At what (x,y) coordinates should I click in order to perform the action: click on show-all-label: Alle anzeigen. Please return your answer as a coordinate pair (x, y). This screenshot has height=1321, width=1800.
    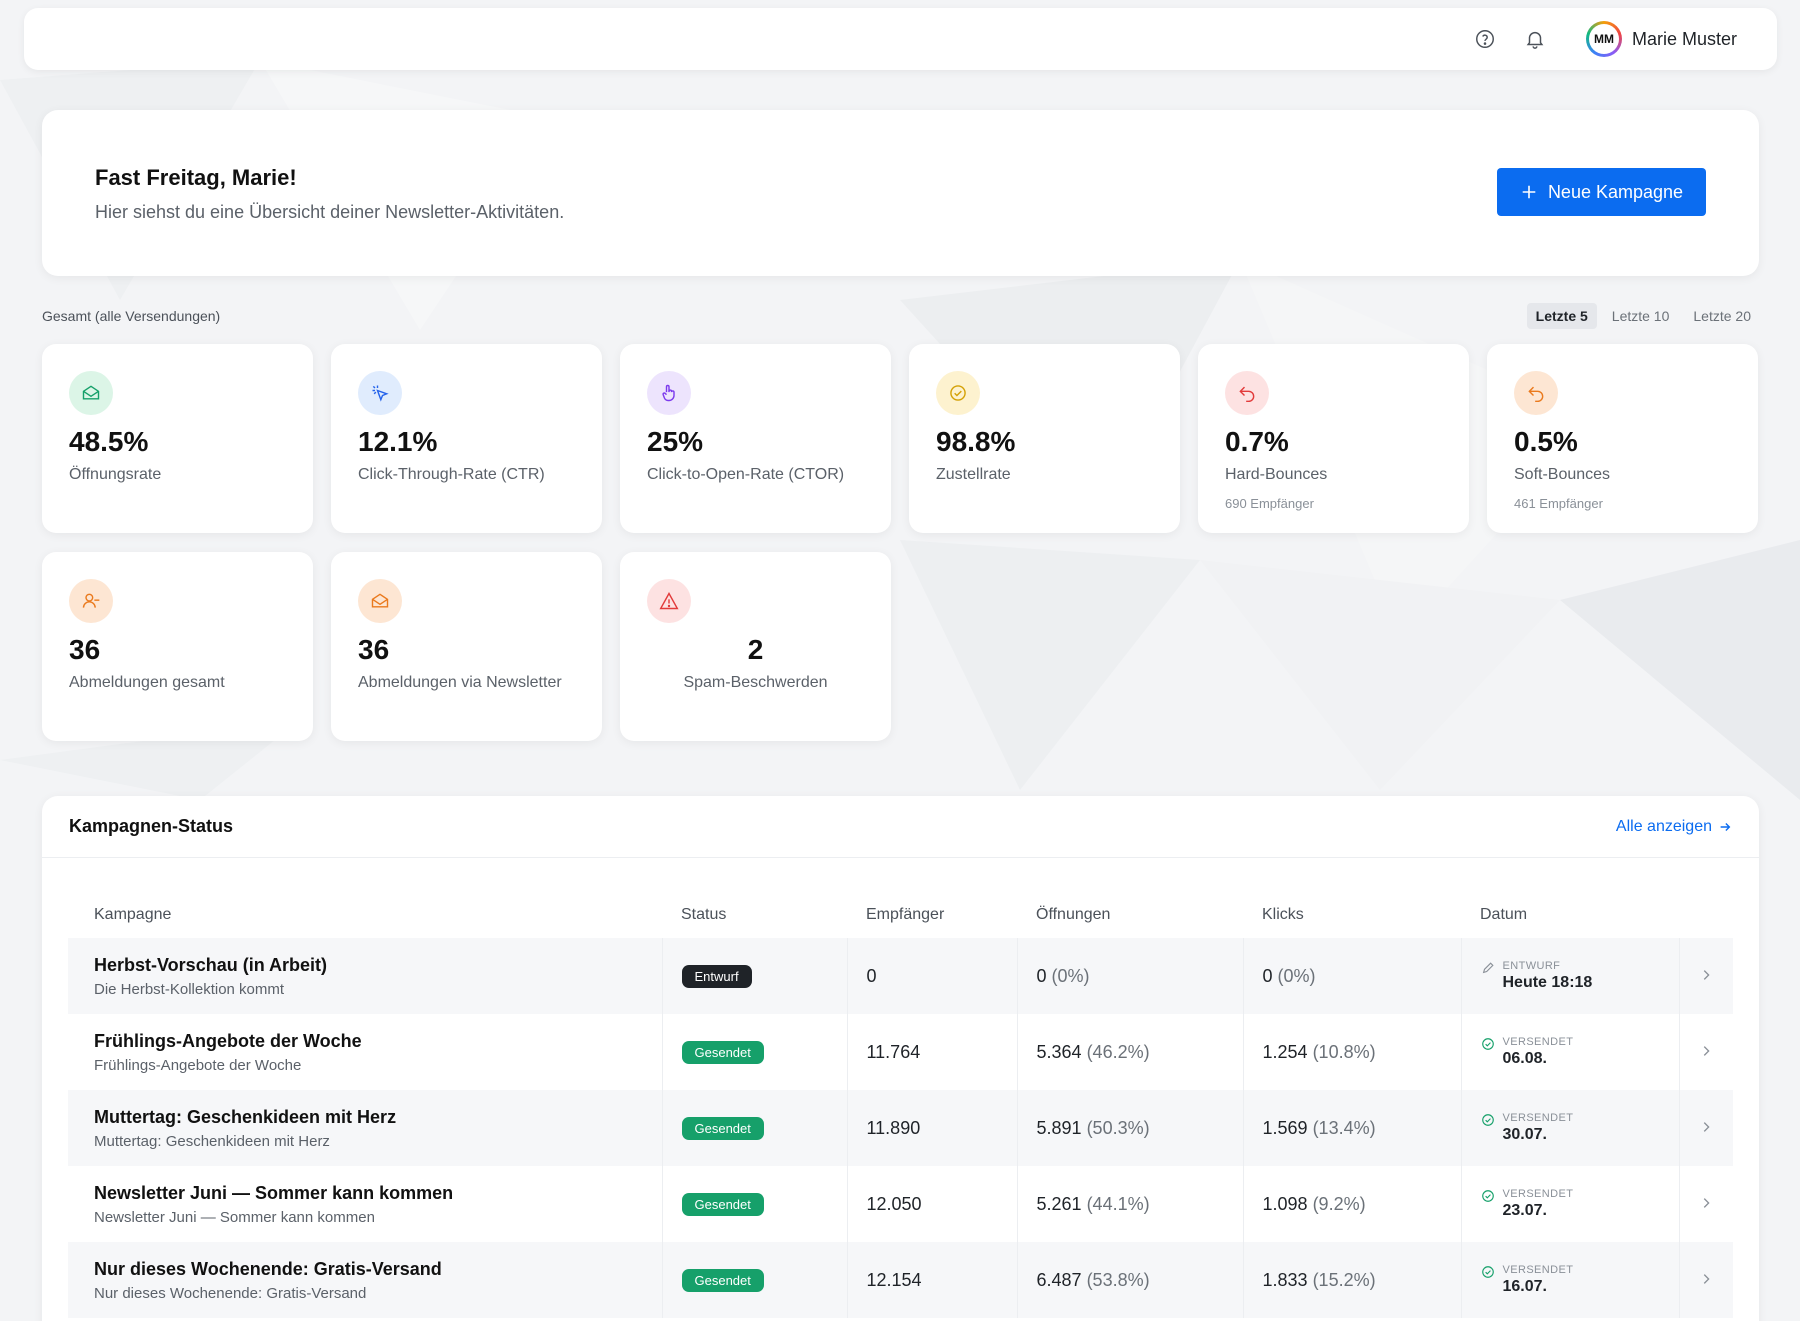
    Looking at the image, I should click on (1663, 826).